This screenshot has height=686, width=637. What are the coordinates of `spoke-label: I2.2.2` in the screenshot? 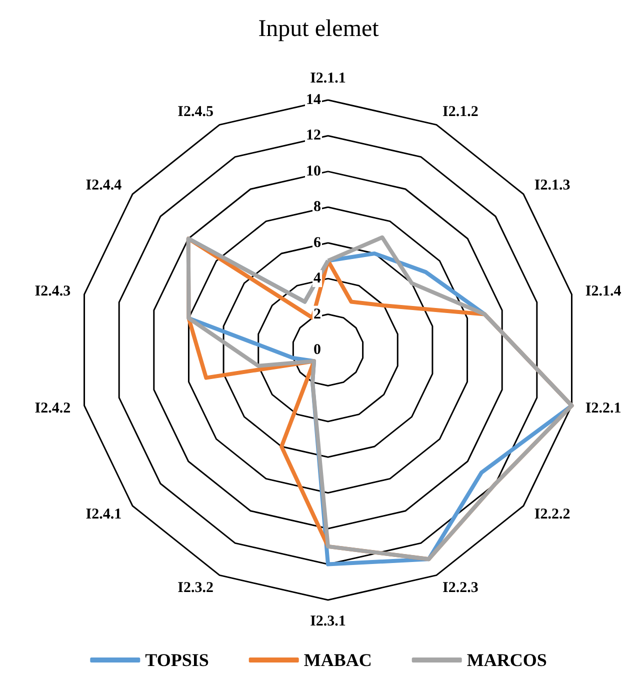 It's located at (552, 514).